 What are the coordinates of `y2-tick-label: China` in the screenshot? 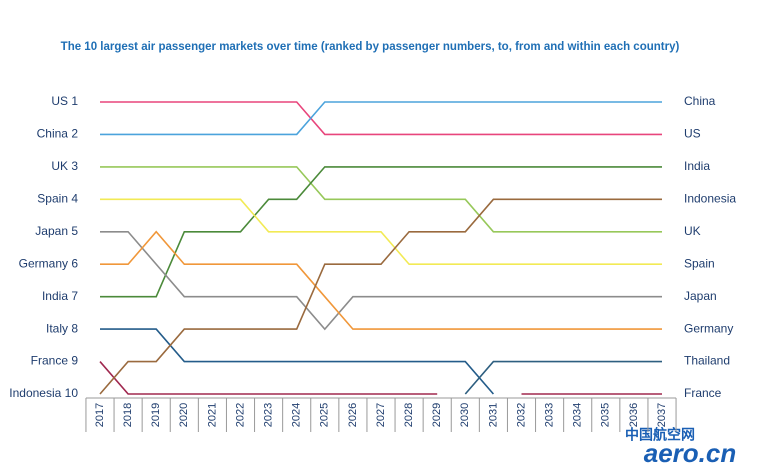 It's located at (700, 101).